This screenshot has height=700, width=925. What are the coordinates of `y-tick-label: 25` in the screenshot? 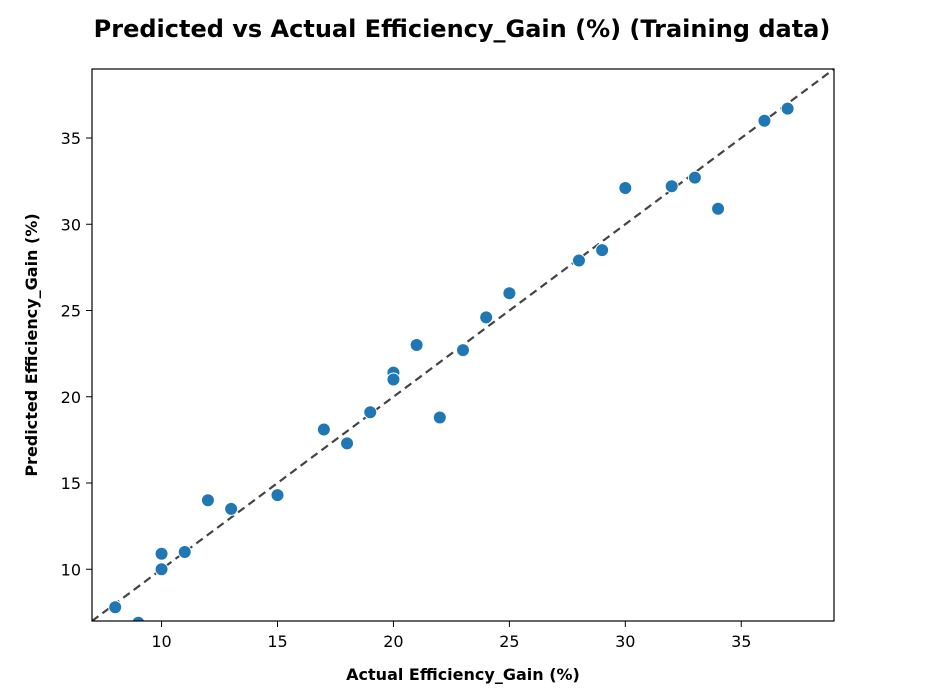 It's located at (71, 311).